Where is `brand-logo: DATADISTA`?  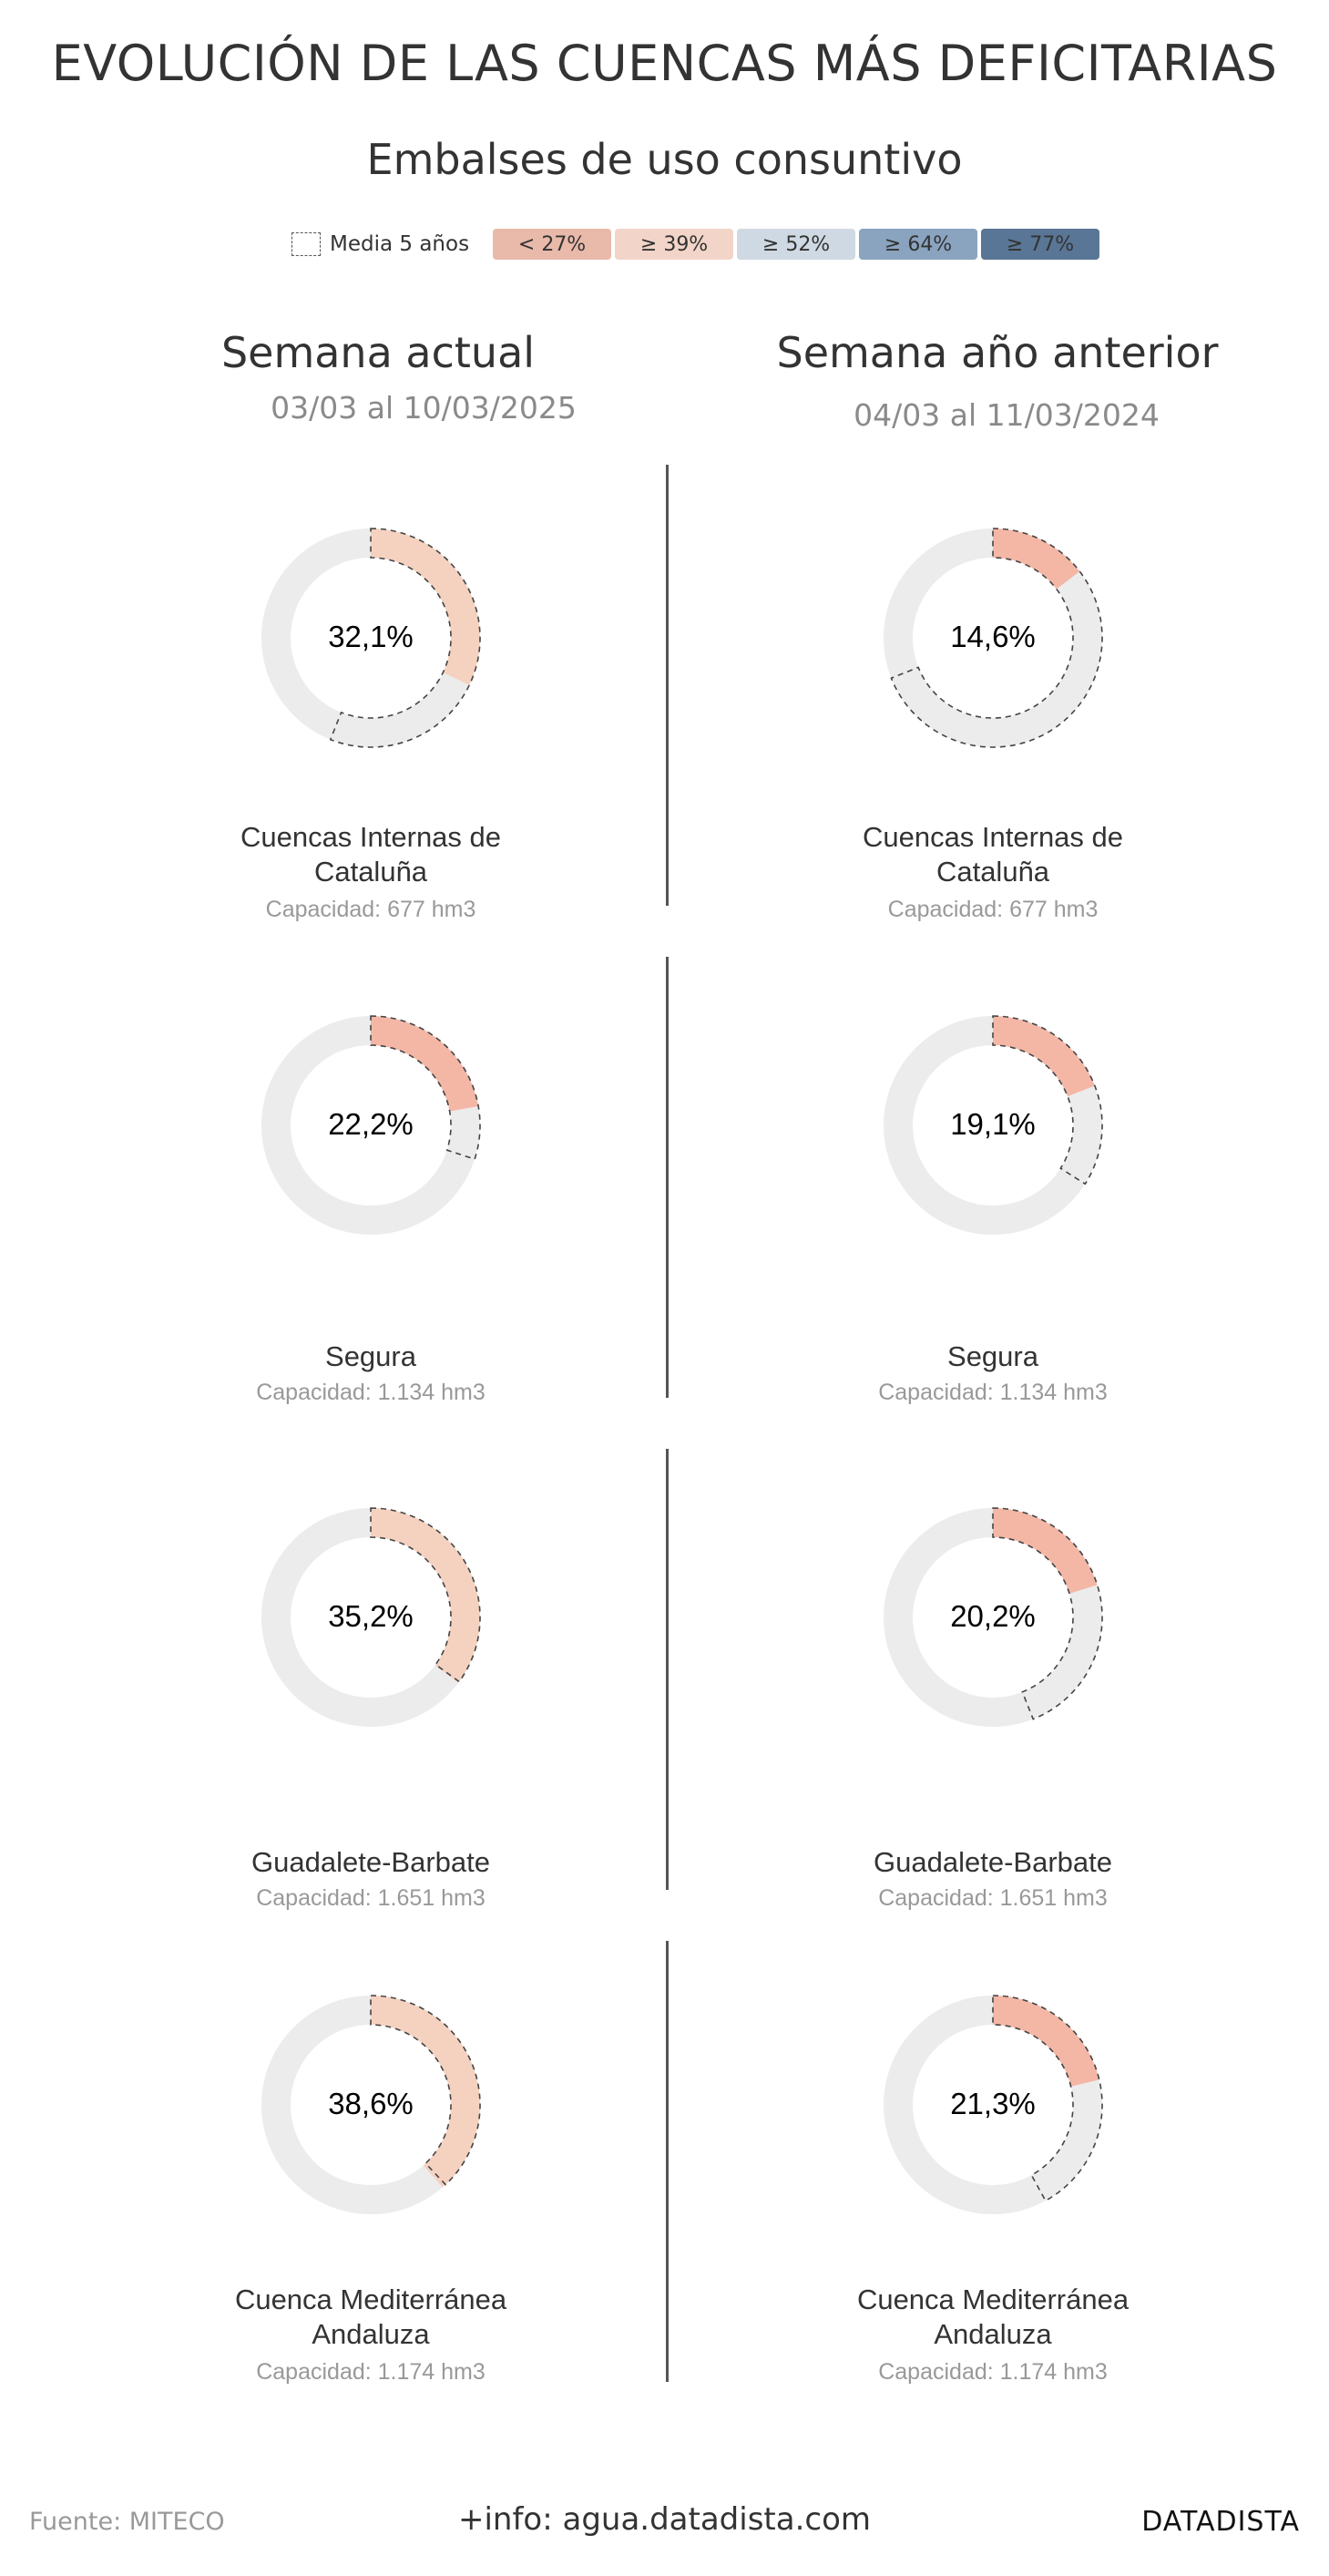
brand-logo: DATADISTA is located at coordinates (1220, 2522).